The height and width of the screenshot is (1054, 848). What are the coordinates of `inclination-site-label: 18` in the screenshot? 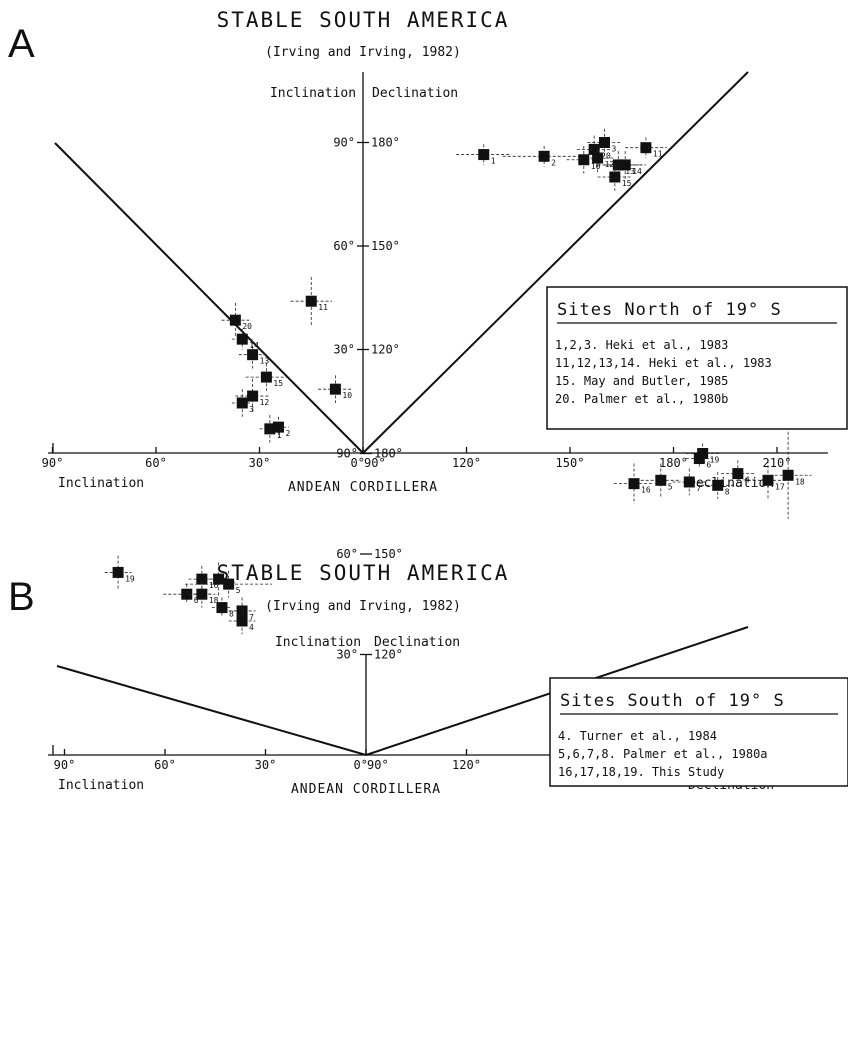 It's located at (214, 600).